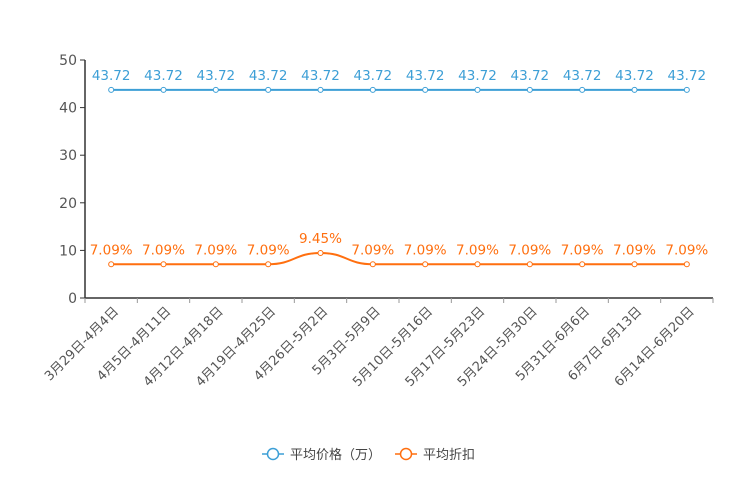  I want to click on legend-label: 平均折扣, so click(449, 455).